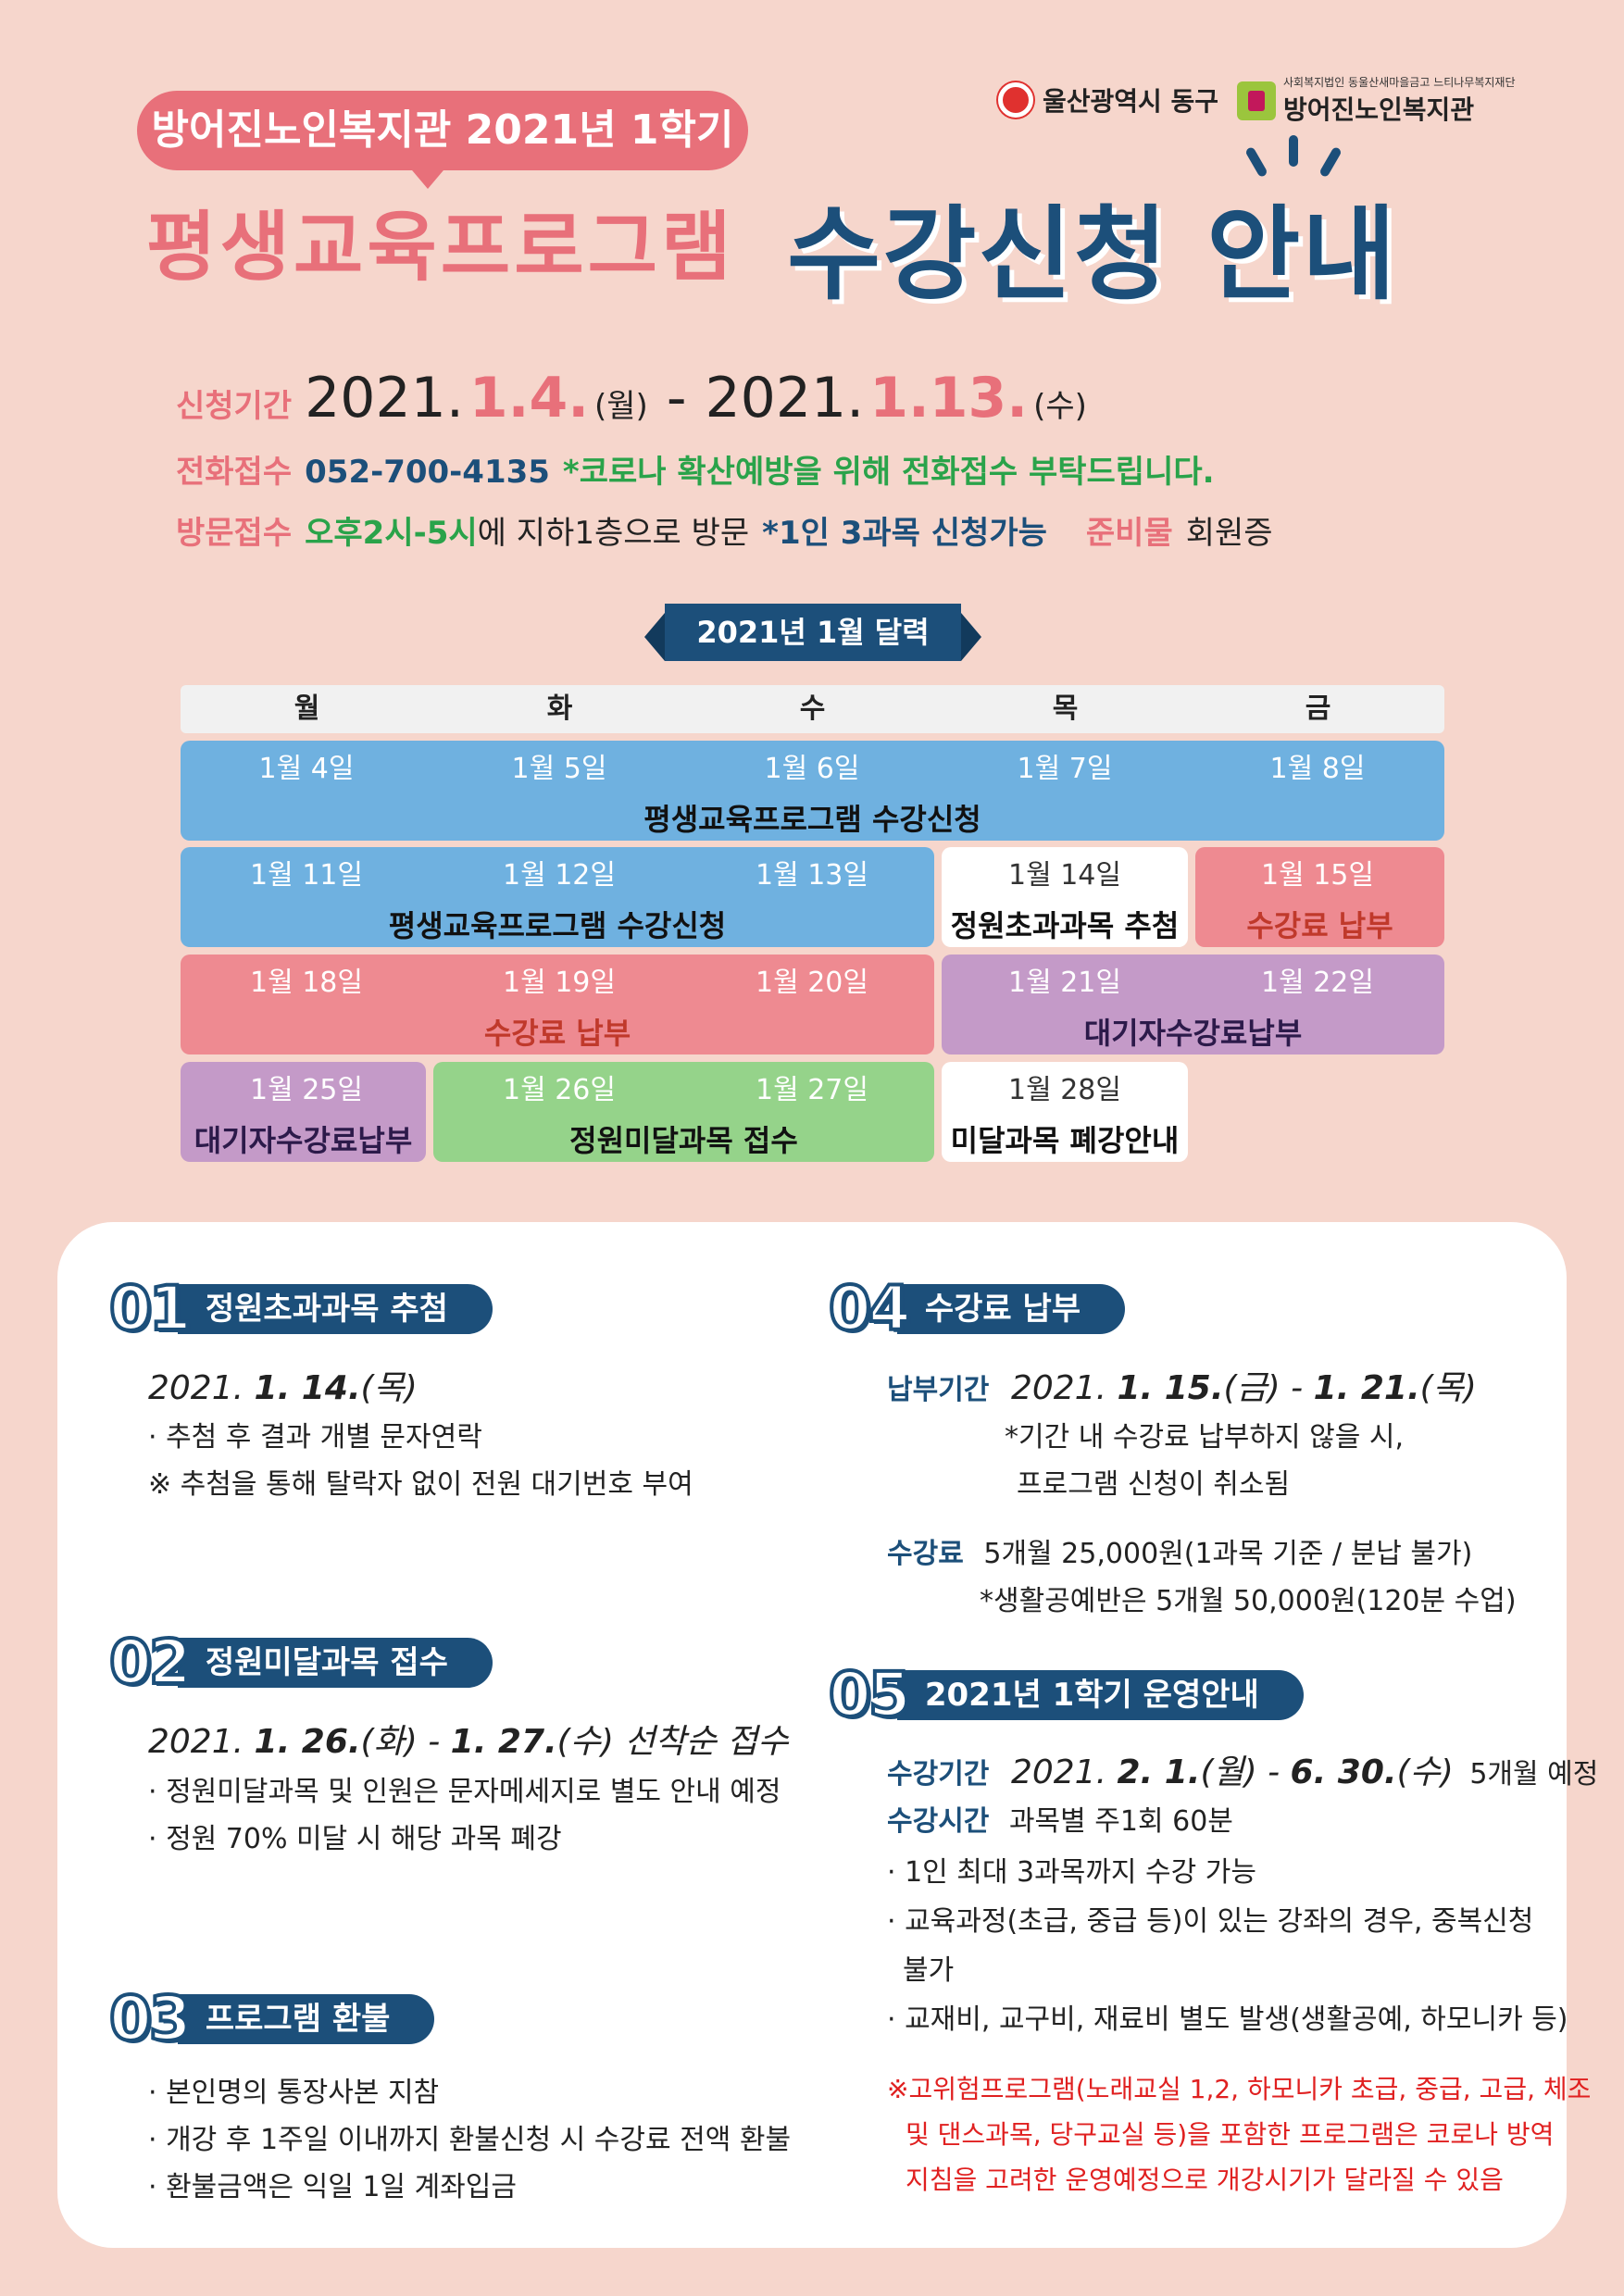 This screenshot has width=1624, height=2296. What do you see at coordinates (613, 533) in the screenshot?
I see `visit-text: 에 지하1층으로 방문` at bounding box center [613, 533].